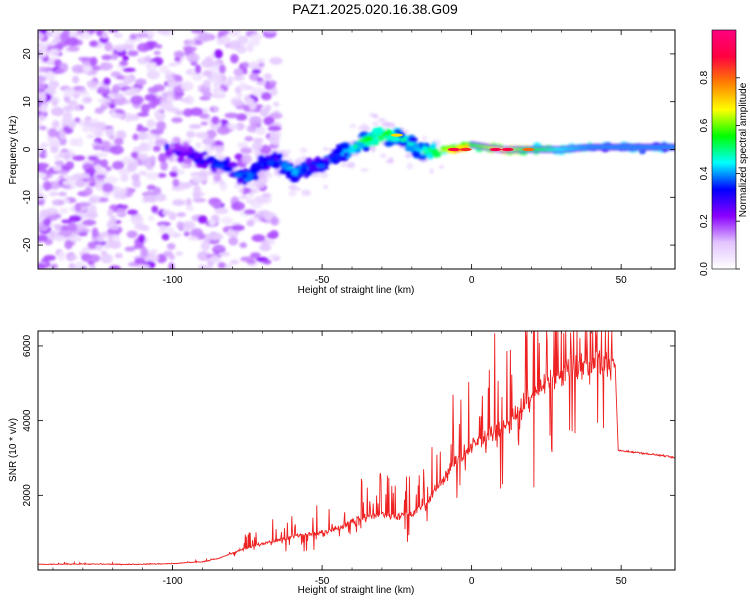 The image size is (750, 600). What do you see at coordinates (673, 147) in the screenshot?
I see `spectrogram-band-inner` at bounding box center [673, 147].